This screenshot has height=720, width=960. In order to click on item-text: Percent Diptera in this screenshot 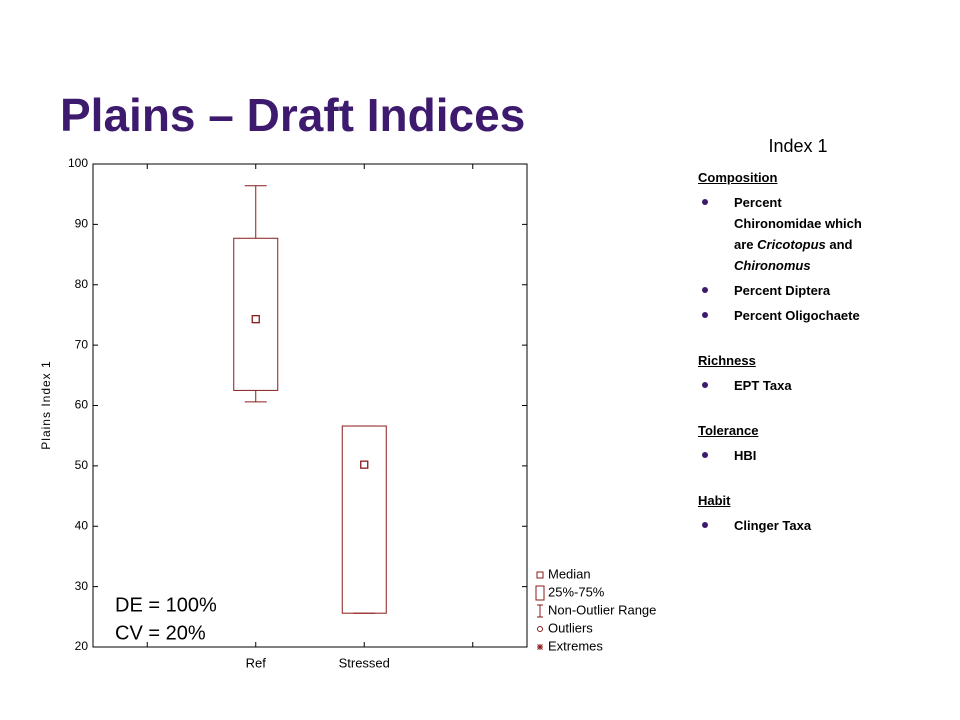, I will do `click(782, 290)`.